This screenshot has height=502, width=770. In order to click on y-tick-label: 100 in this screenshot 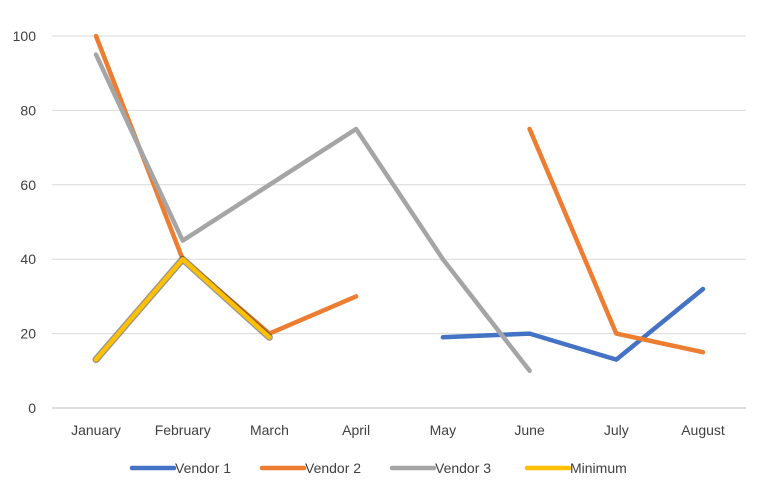, I will do `click(25, 36)`.